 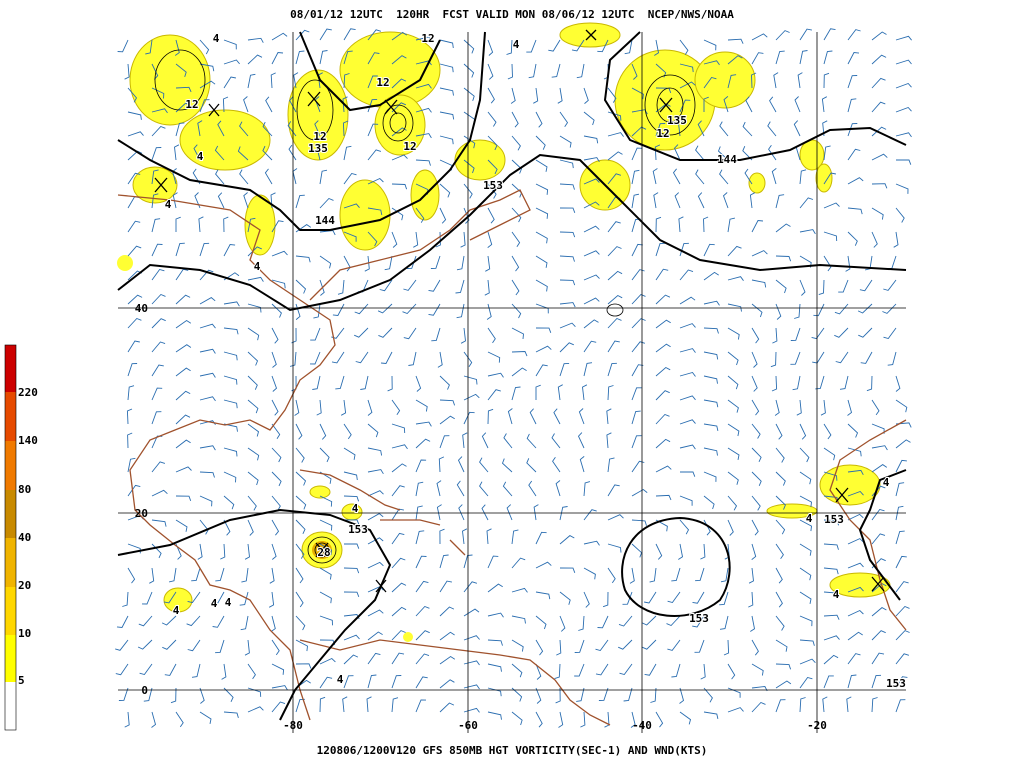 I want to click on colorbar-segment, so click(x=10, y=706).